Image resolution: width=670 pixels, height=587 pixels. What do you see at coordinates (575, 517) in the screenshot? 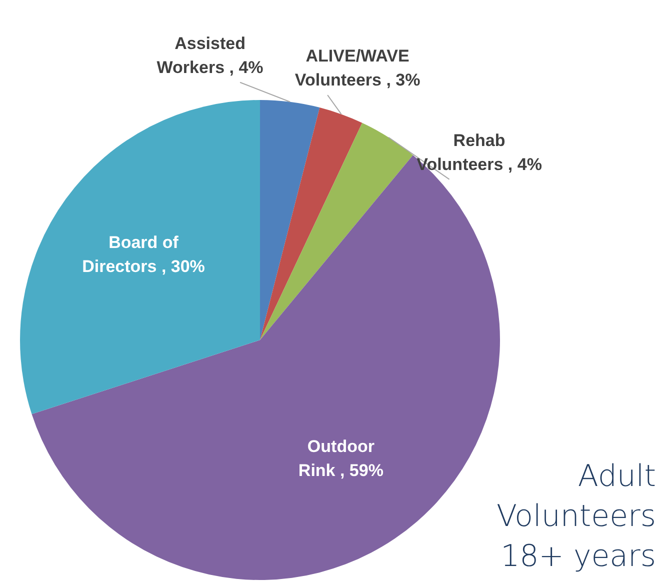
I see `text: Adult Volunteers 18+ years` at bounding box center [575, 517].